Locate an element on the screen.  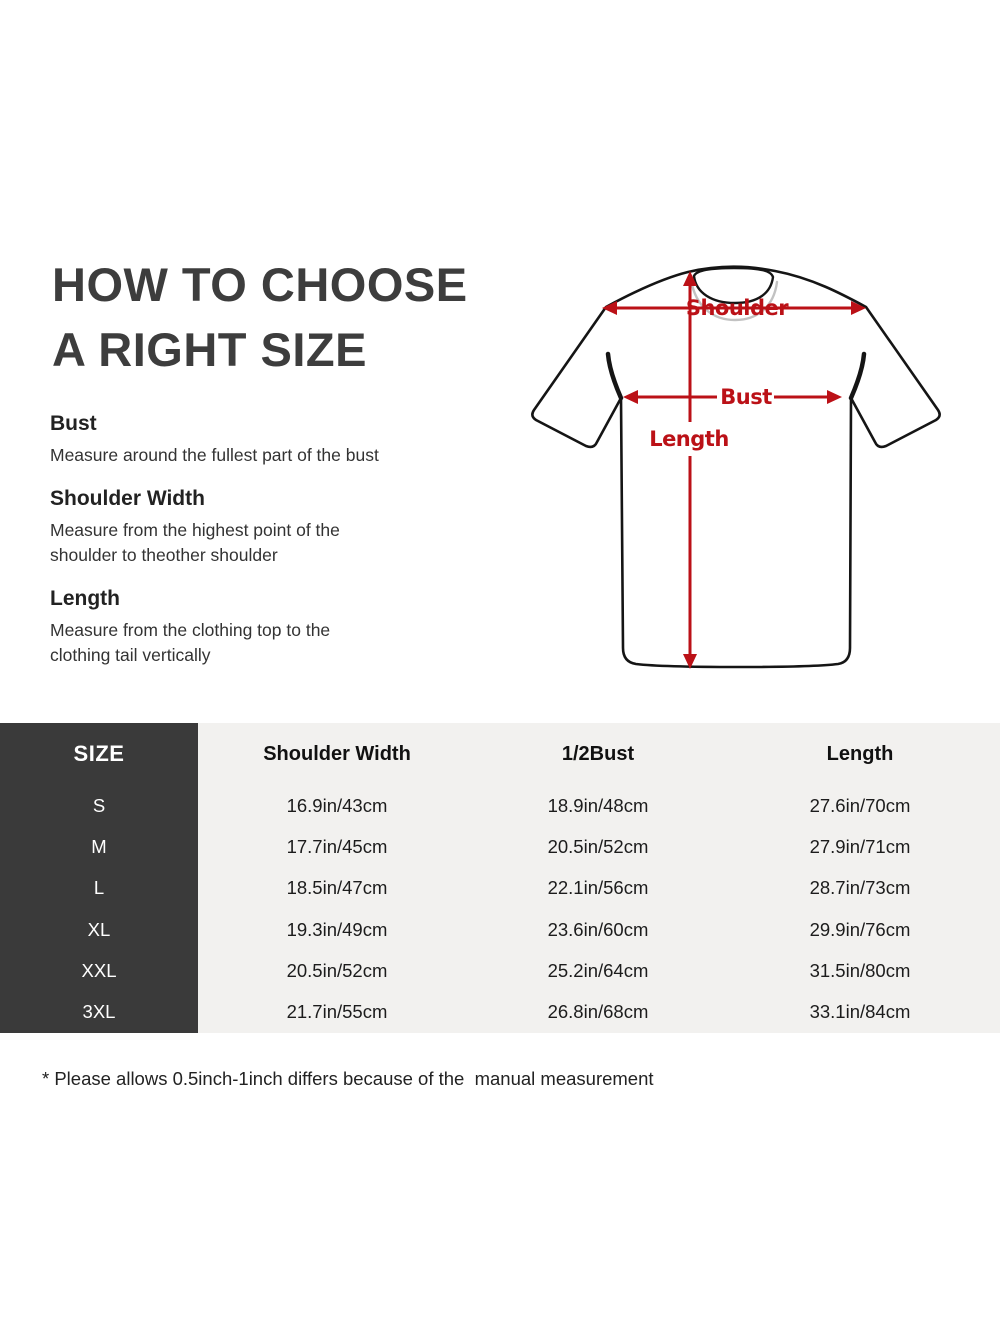
table-row: 3XL 21.7in/55cm 26.8in/68cm 33.1in/84cm is located at coordinates (500, 1012).